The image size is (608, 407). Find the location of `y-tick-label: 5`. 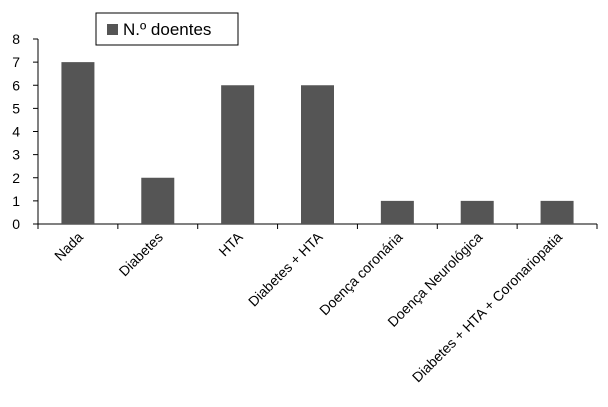

y-tick-label: 5 is located at coordinates (16, 108).